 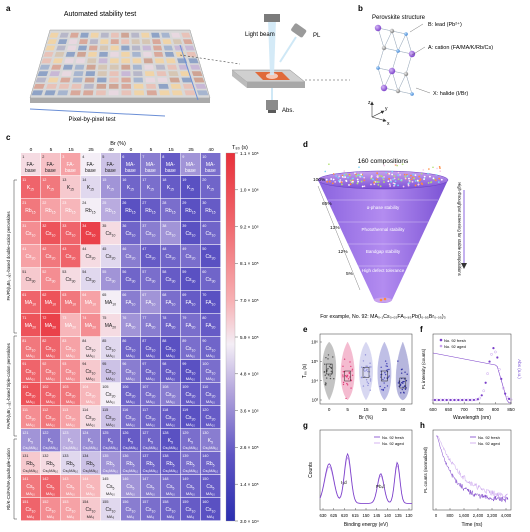 What do you see at coordinates (111, 165) in the screenshot?
I see `cell-label: FA-` at bounding box center [111, 165].